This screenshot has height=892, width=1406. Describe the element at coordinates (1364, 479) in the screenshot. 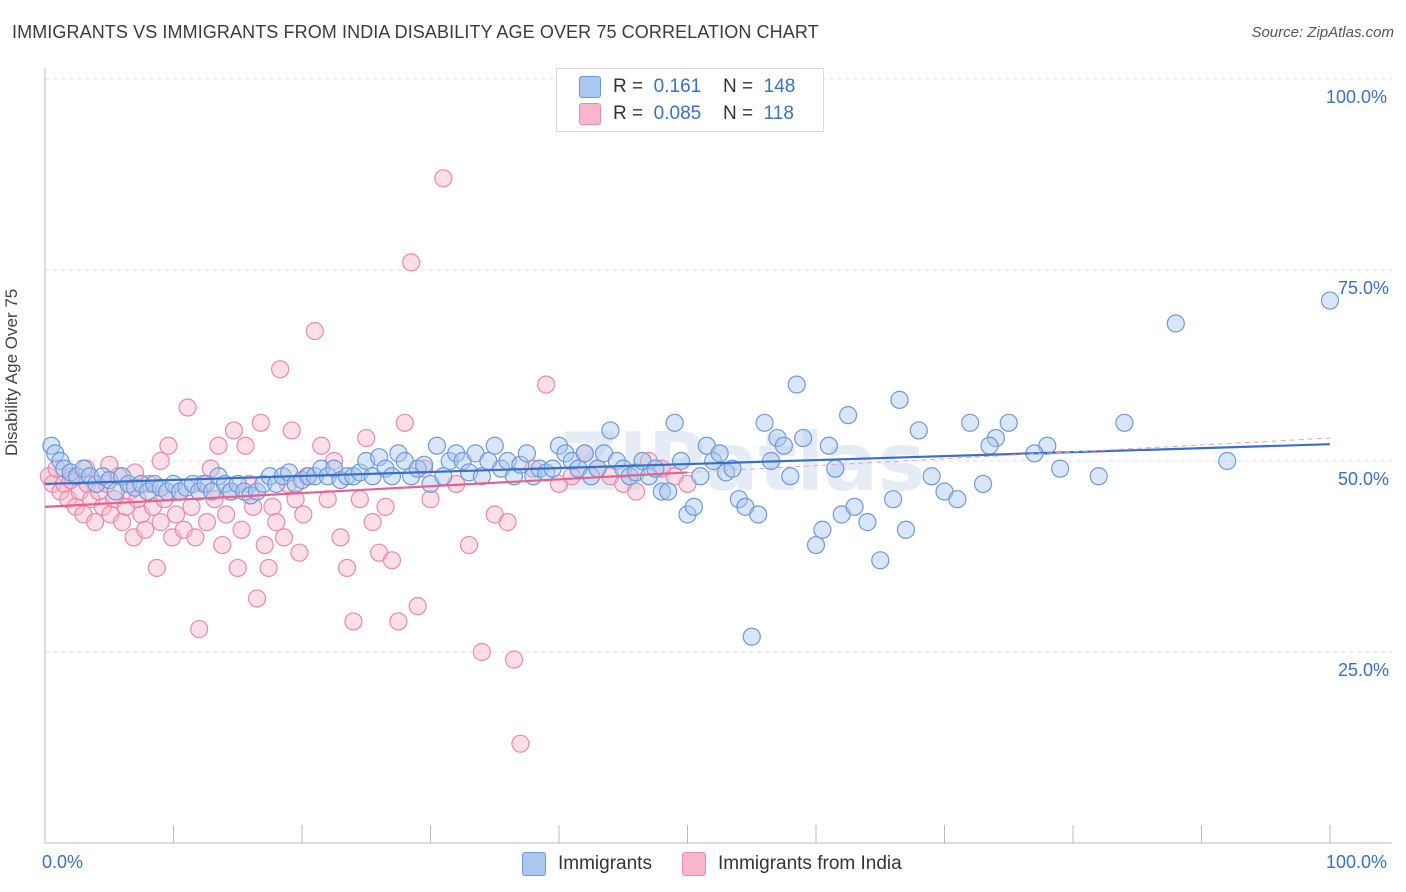

I see `y-tick-50: 50.0%` at that location.